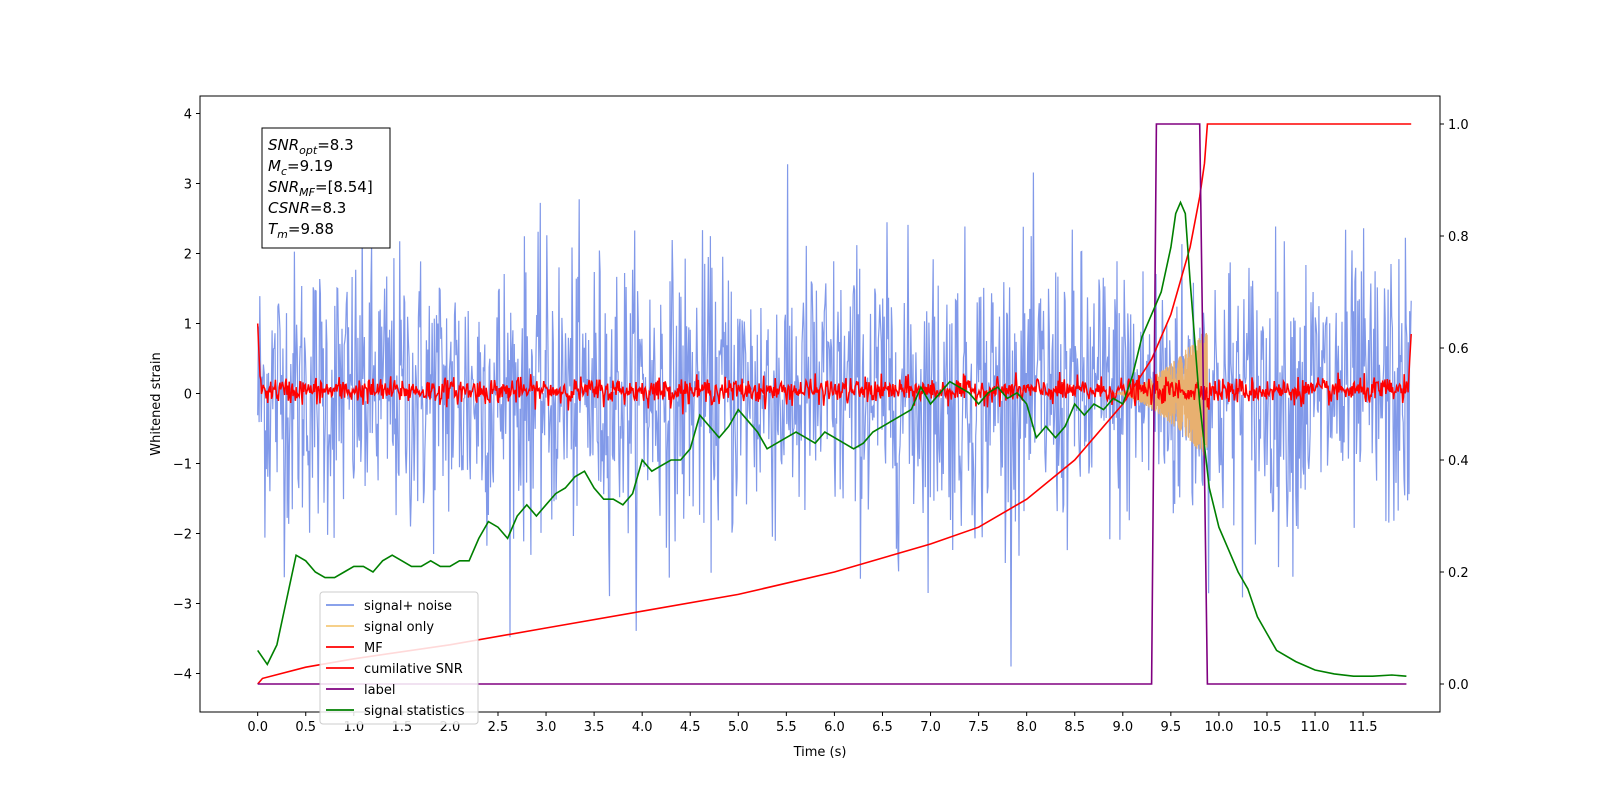 The height and width of the screenshot is (800, 1600). I want to click on y-axis-right: 0.0 0.2 0.4 0.6 0.8 1.0, so click(1454, 405).